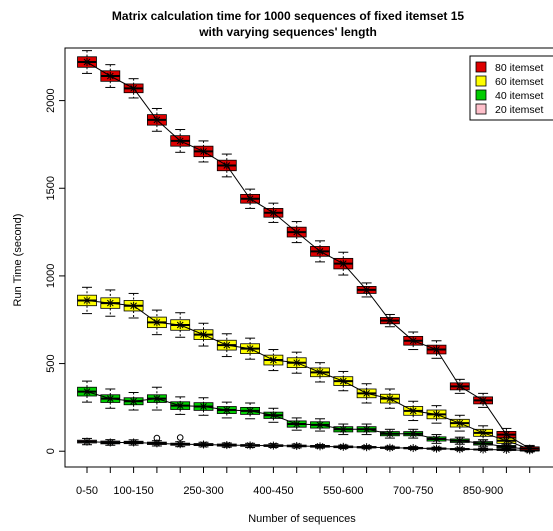  I want to click on y-tick-label: 2000, so click(51, 100).